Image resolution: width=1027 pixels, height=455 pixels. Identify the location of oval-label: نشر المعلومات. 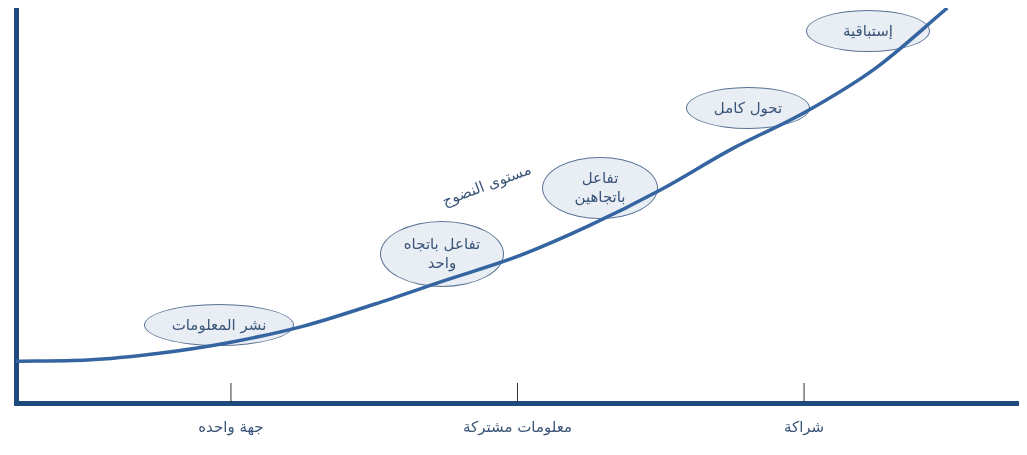
(219, 325).